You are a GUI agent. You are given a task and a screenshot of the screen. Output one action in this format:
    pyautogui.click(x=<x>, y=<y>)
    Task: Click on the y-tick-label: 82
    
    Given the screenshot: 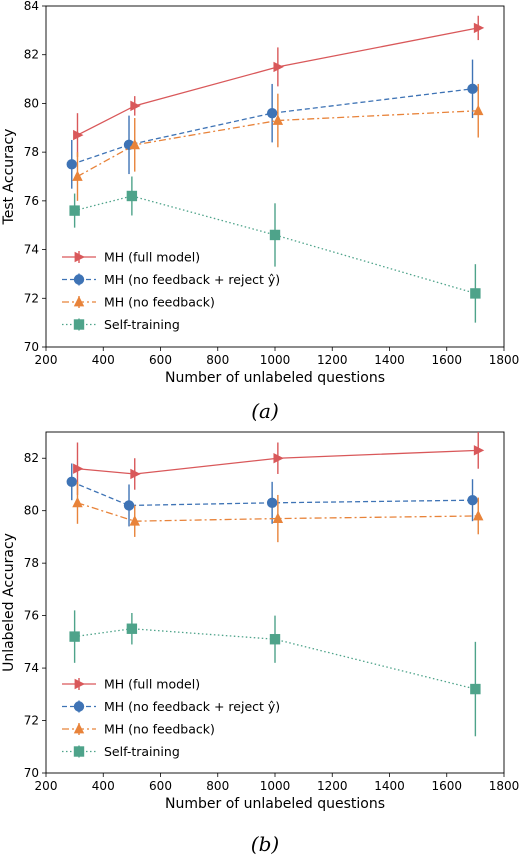 What is the action you would take?
    pyautogui.click(x=31, y=55)
    